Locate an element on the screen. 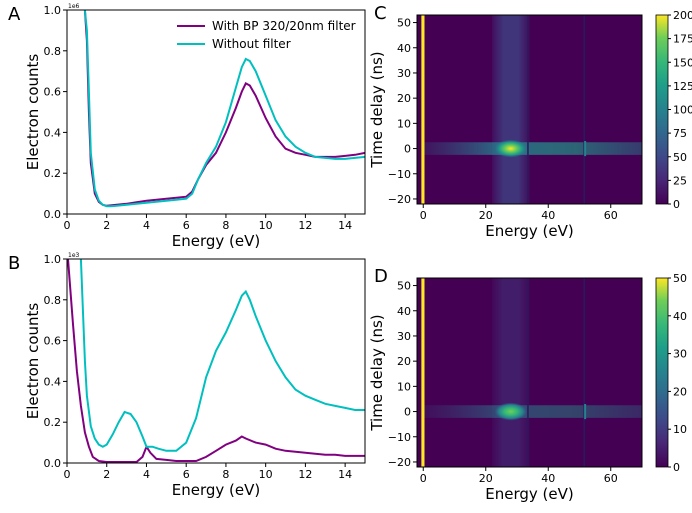 This screenshot has width=692, height=513. panel-letter: C is located at coordinates (380, 13).